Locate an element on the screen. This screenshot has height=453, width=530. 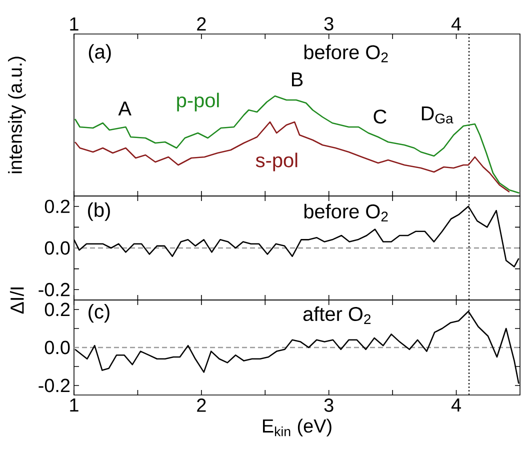
series-label: s-pol is located at coordinates (277, 162).